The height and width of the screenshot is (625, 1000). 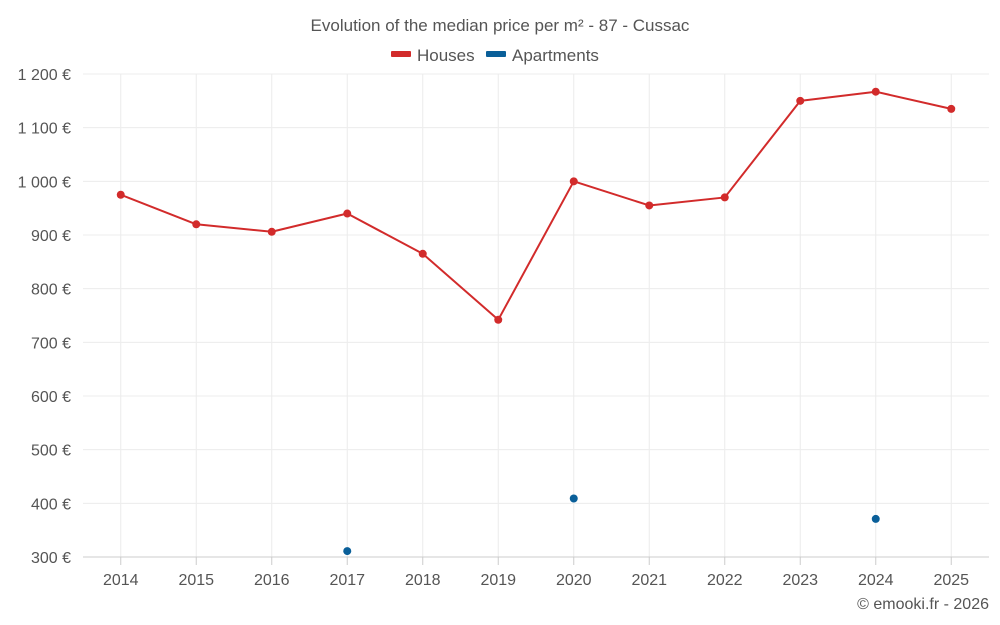 I want to click on y-tick-label: 1 100 €, so click(x=44, y=129).